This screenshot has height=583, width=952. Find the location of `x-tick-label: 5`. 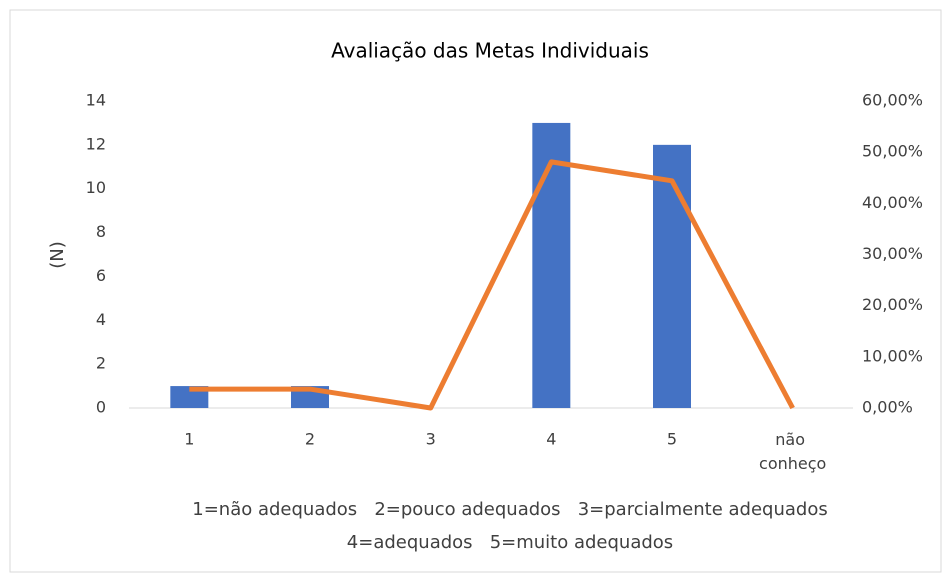

x-tick-label: 5 is located at coordinates (672, 439).